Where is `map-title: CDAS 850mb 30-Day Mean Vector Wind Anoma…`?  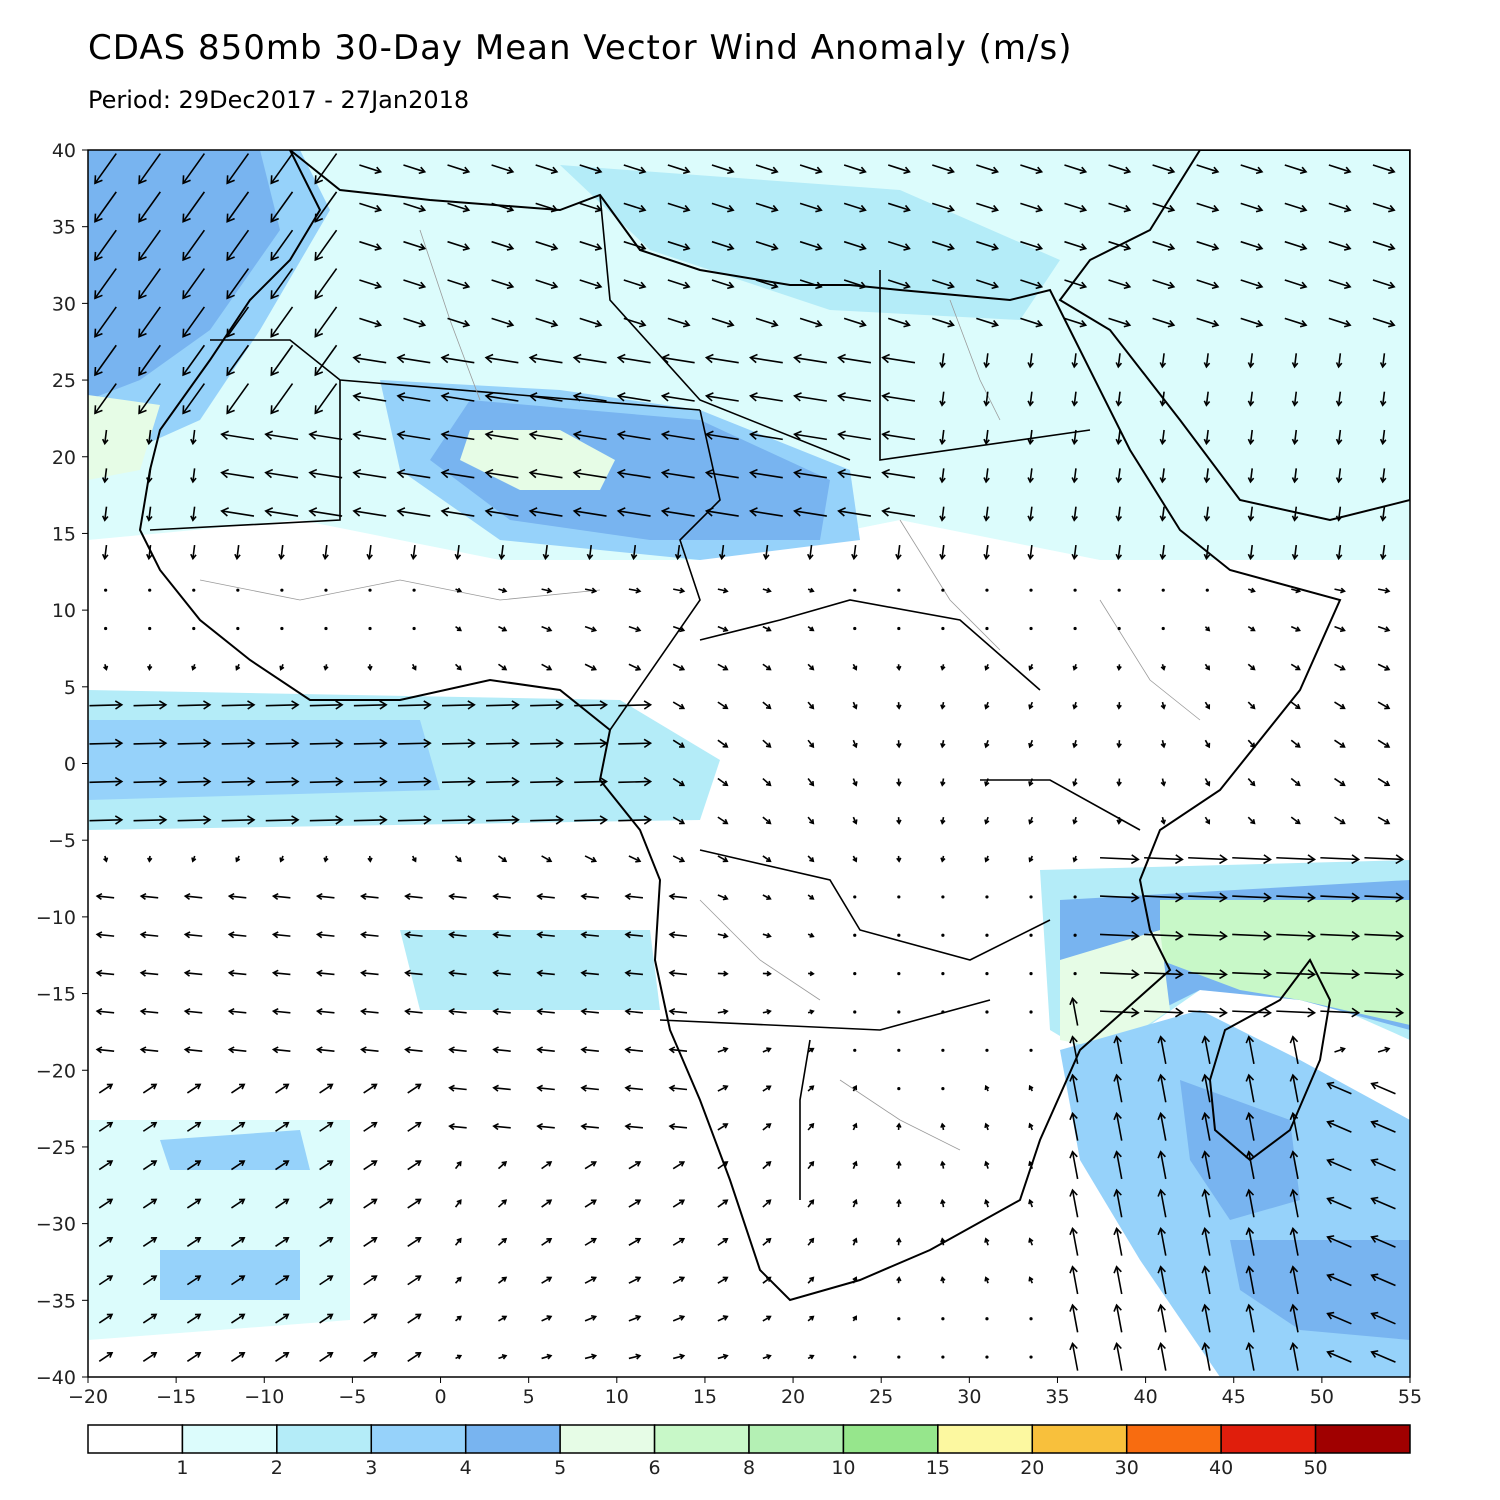
map-title: CDAS 850mb 30-Day Mean Vector Wind Anoma… is located at coordinates (580, 48).